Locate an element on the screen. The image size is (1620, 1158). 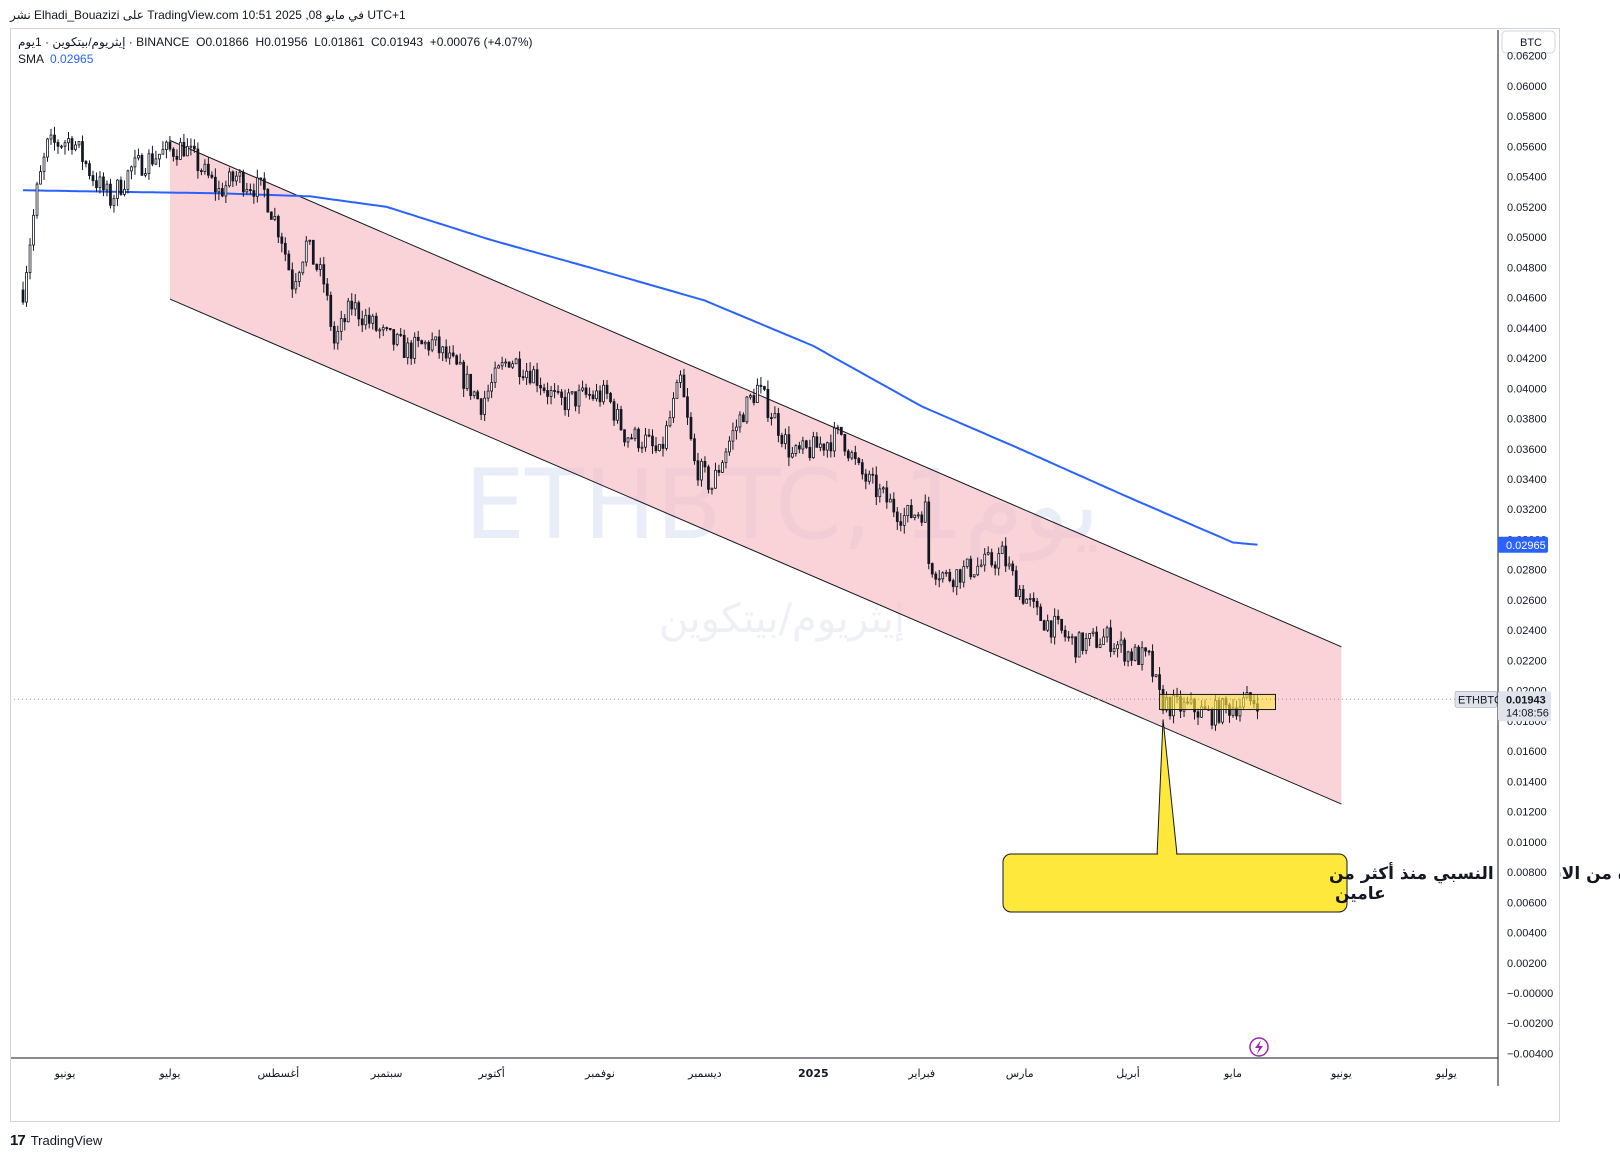
sma-price-tag is located at coordinates (1523, 544).